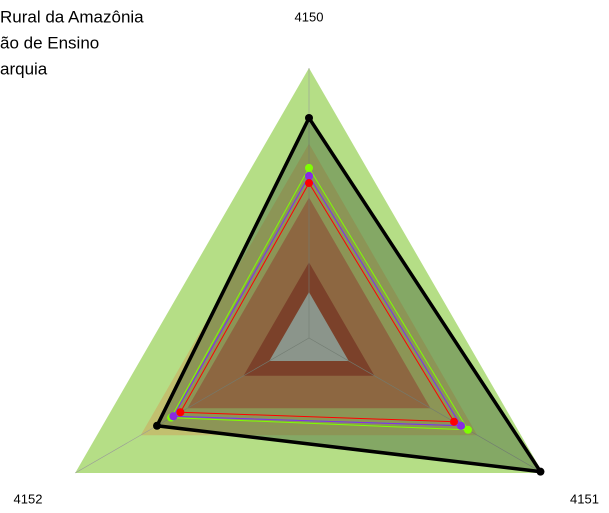 This screenshot has width=609, height=513. I want to click on legend-text: Rural da Amazônia, so click(72, 16).